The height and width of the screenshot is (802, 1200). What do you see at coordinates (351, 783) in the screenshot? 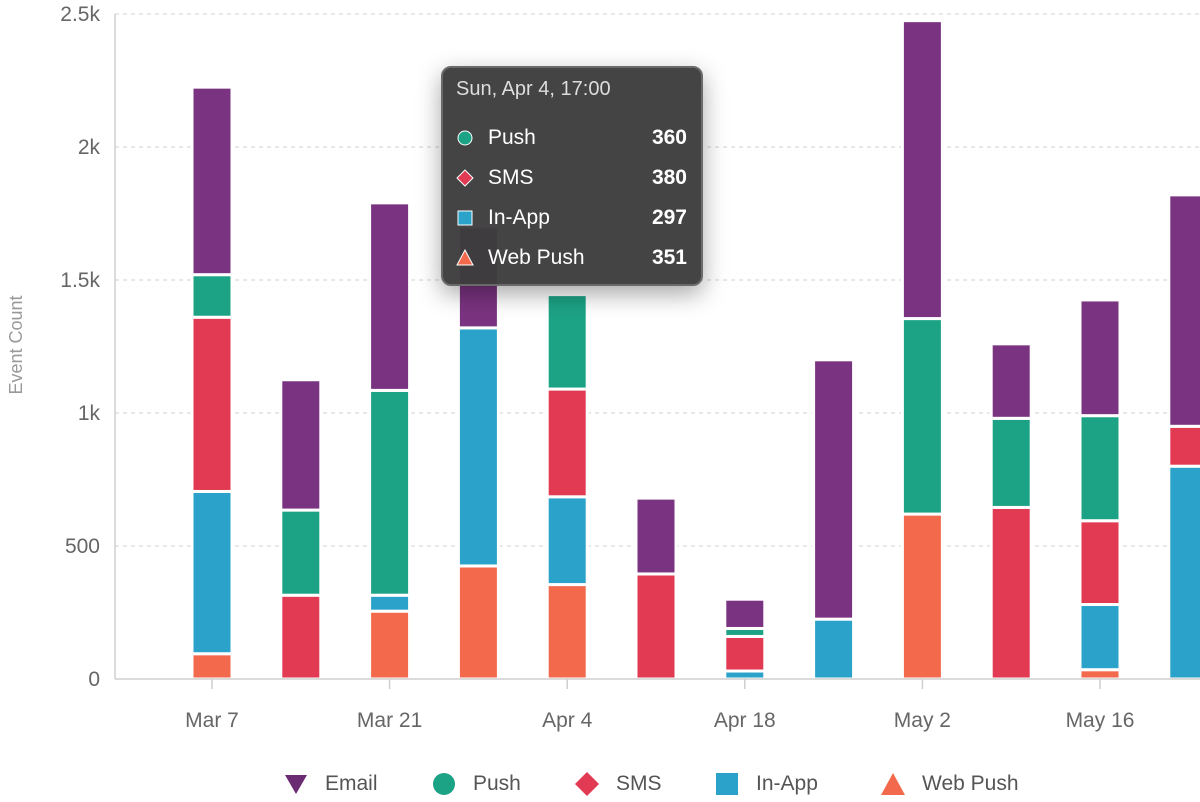
I see `legend-label: Email` at bounding box center [351, 783].